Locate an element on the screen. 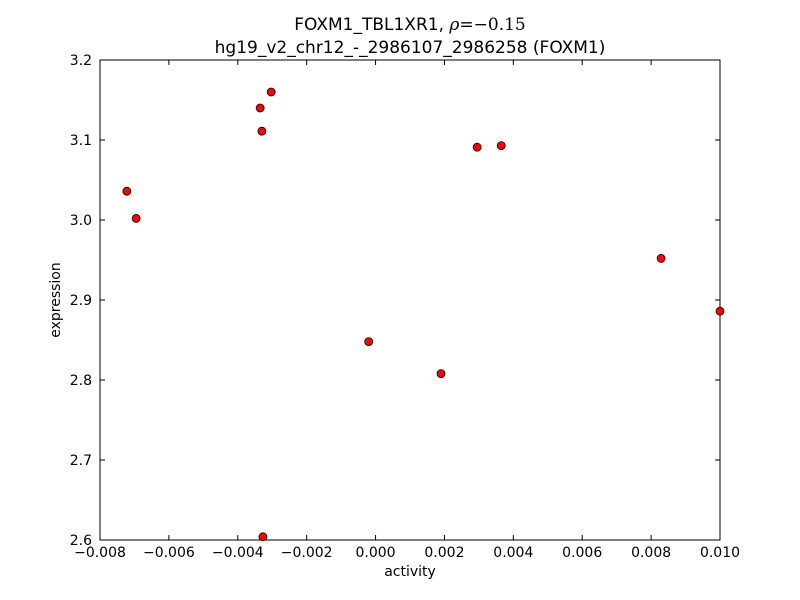  x-tick-label: −0.002 is located at coordinates (307, 553).